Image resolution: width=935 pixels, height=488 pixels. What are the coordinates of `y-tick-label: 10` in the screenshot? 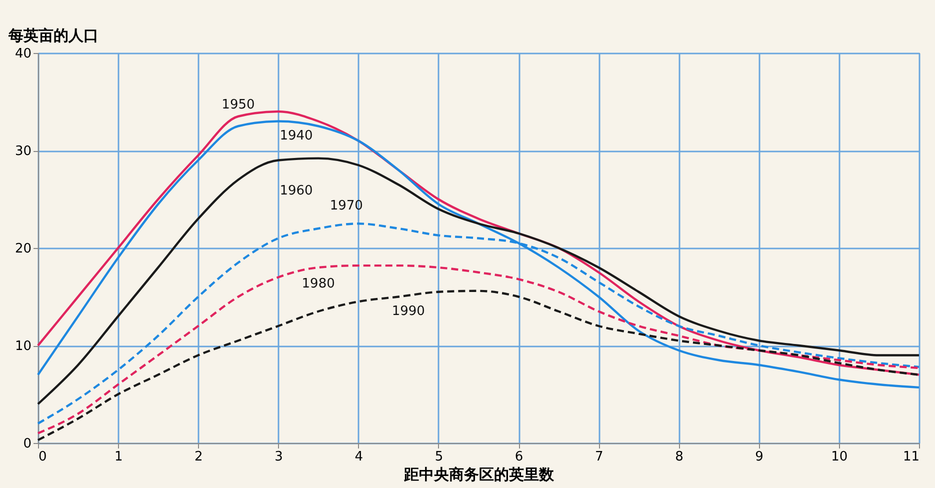 It's located at (23, 346).